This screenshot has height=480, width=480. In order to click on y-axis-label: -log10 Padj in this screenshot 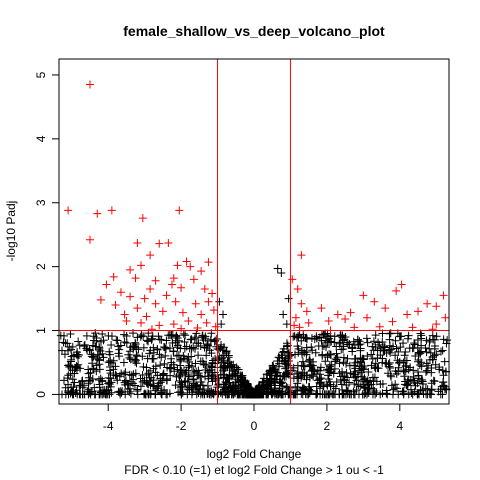, I will do `click(11, 231)`.